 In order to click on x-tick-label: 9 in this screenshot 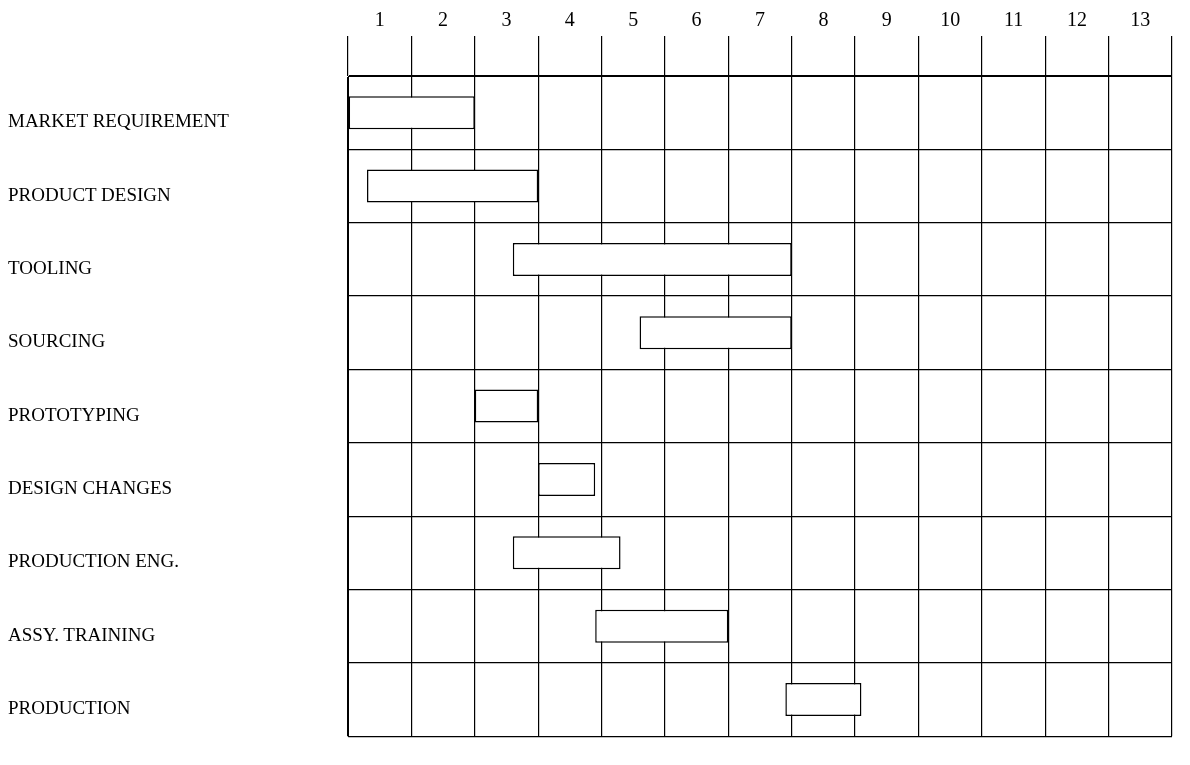, I will do `click(886, 19)`.